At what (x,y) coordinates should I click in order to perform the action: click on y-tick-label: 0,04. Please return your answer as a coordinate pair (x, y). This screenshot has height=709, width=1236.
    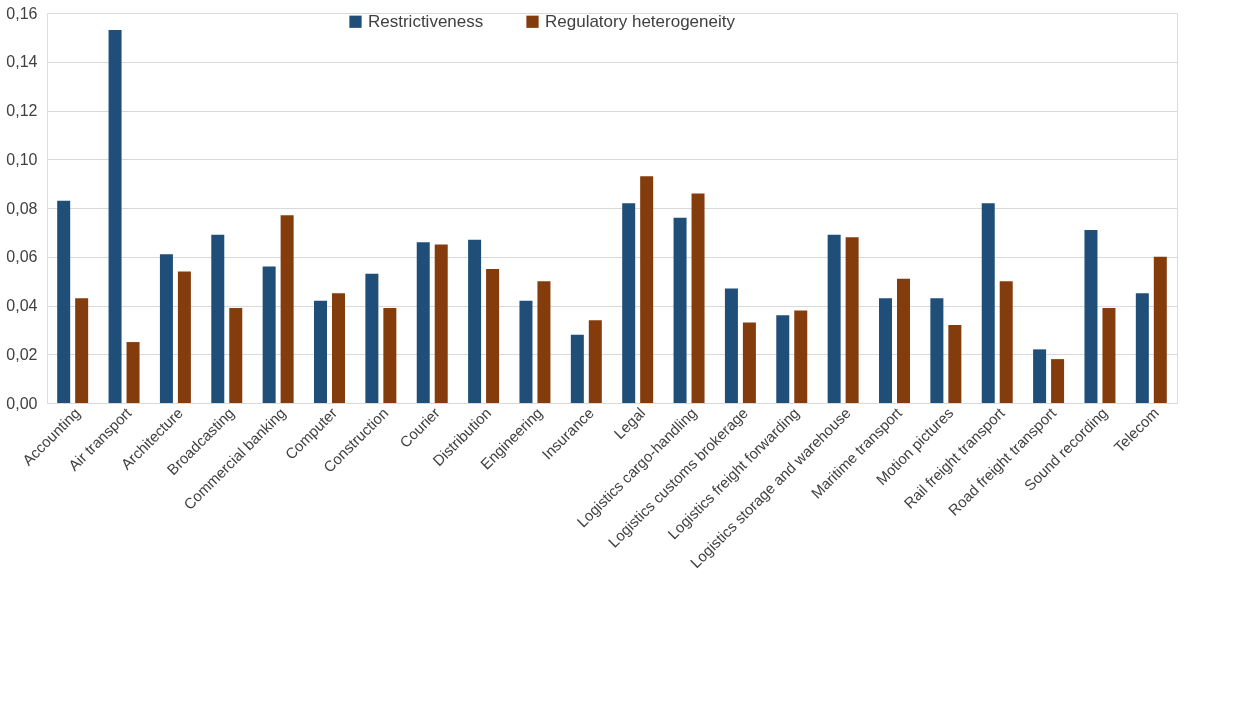
    Looking at the image, I should click on (22, 305).